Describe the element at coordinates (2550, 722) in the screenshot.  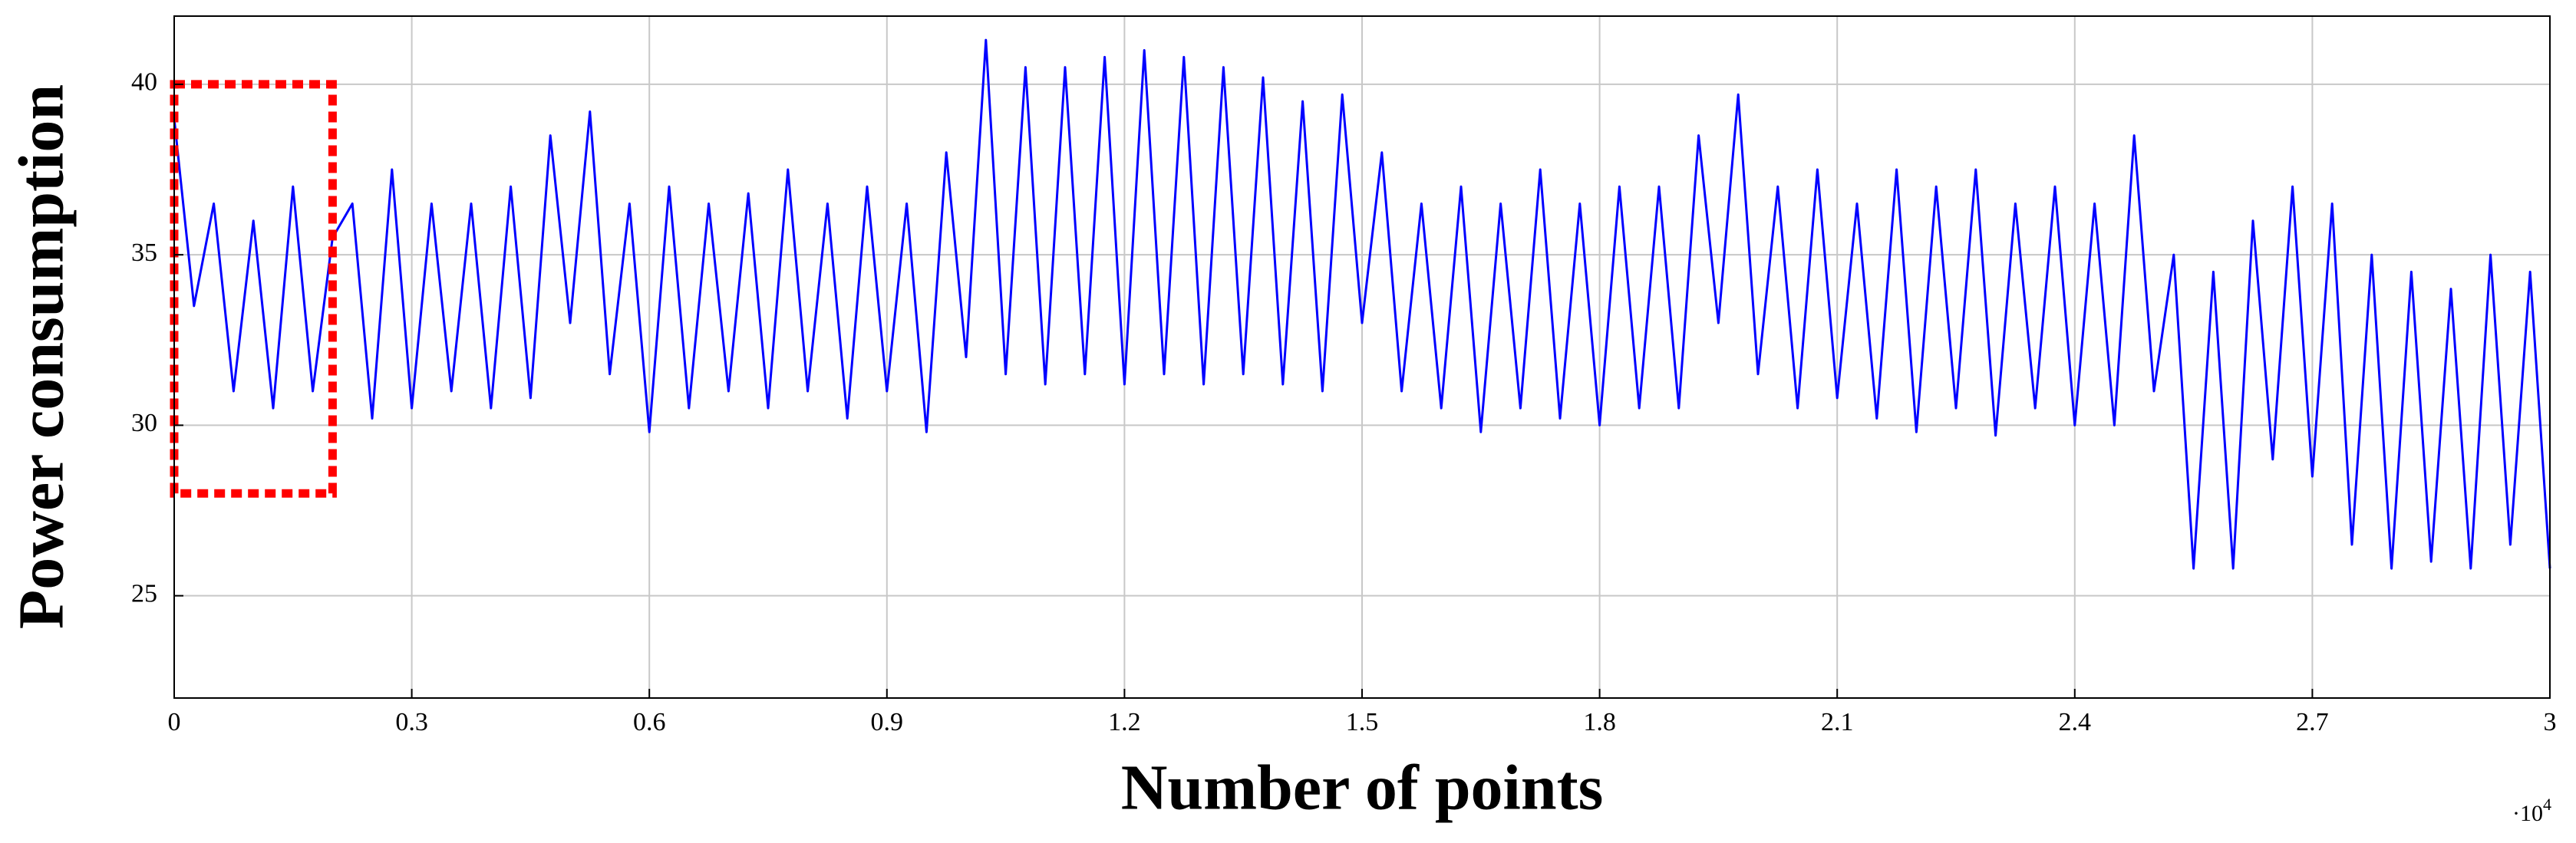
I see `x-tick-label: 3` at that location.